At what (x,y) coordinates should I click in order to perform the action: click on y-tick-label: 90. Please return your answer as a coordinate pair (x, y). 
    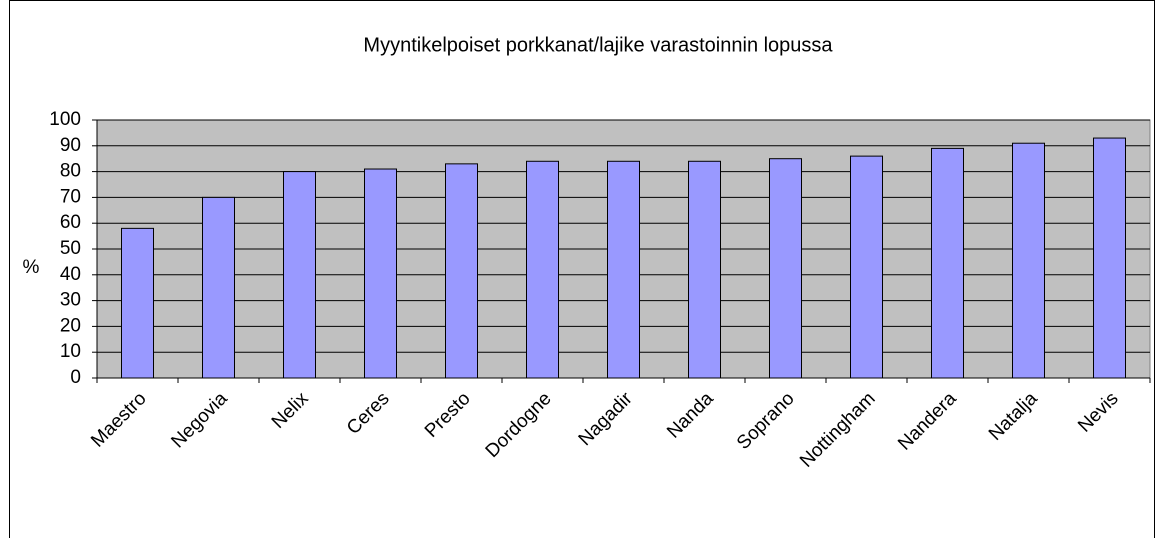
    Looking at the image, I should click on (70, 145).